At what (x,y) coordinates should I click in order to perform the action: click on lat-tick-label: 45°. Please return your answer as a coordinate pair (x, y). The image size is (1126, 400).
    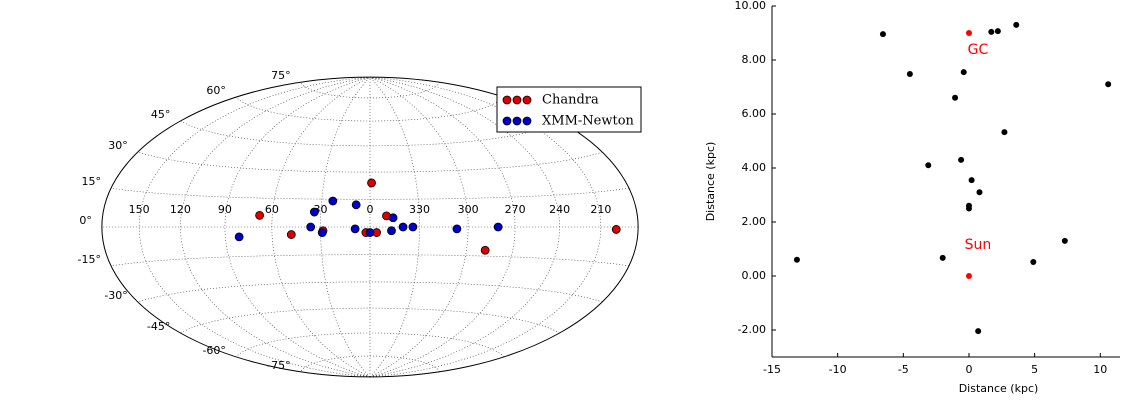
    Looking at the image, I should click on (161, 114).